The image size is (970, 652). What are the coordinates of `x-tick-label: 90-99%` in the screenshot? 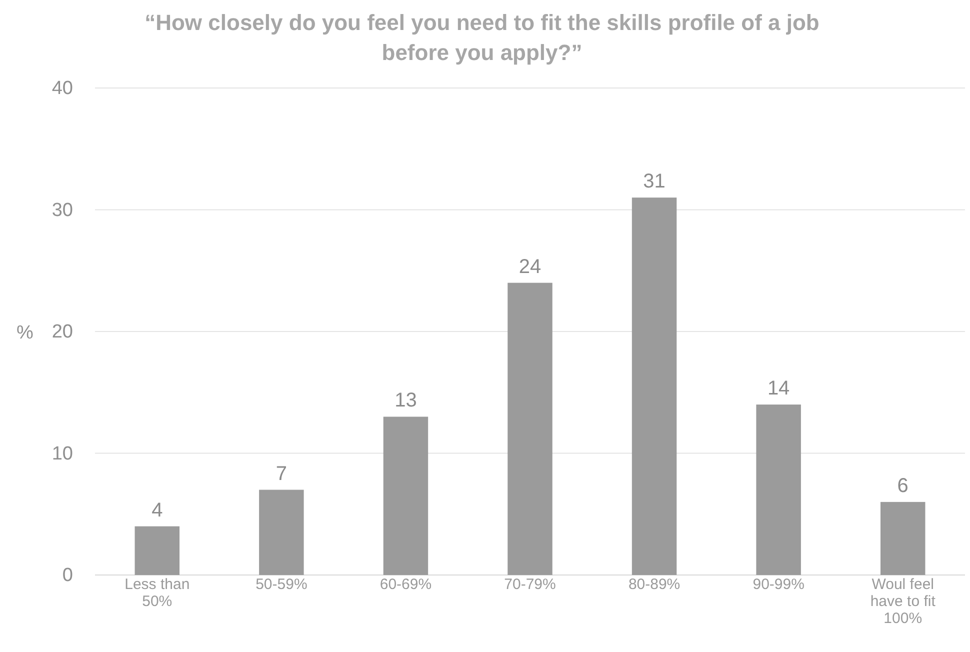 It's located at (778, 584).